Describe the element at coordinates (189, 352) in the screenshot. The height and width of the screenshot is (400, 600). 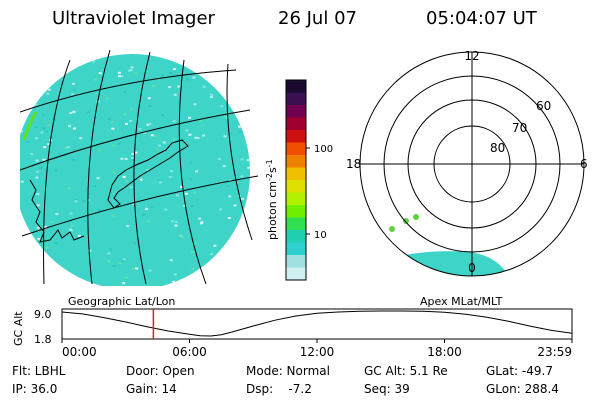
I see `xtick-label: 06:00` at that location.